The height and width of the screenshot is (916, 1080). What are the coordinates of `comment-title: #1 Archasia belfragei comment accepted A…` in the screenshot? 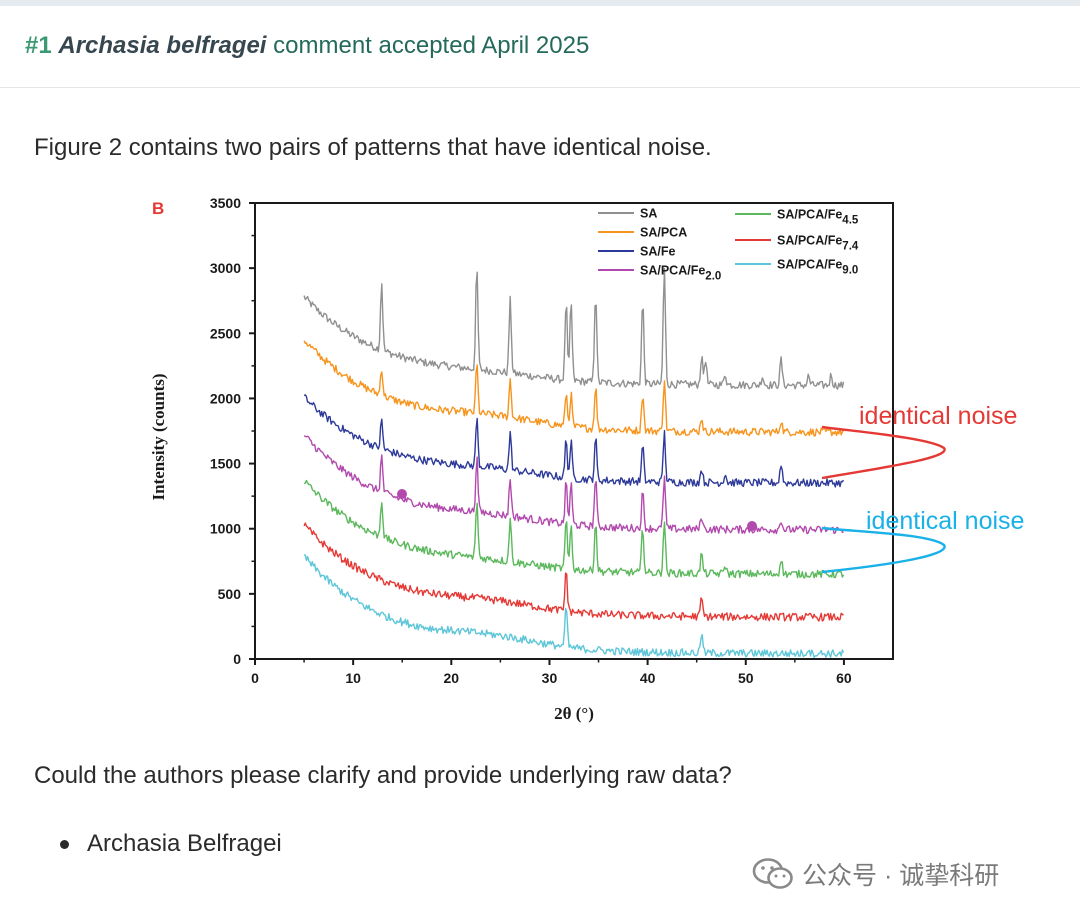 It's located at (307, 46).